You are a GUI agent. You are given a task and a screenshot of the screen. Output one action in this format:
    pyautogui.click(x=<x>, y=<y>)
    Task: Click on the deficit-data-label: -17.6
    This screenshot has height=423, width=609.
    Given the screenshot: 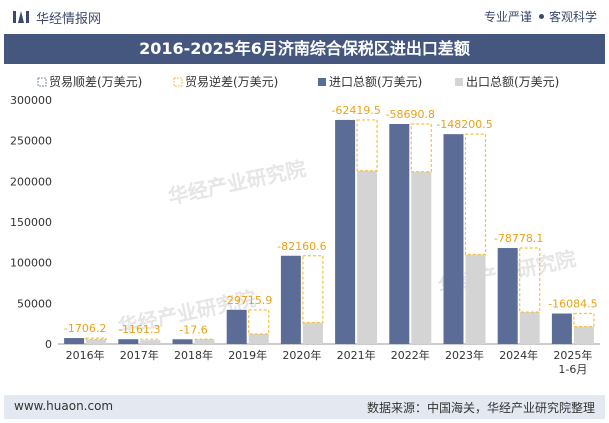 What is the action you would take?
    pyautogui.click(x=193, y=329)
    